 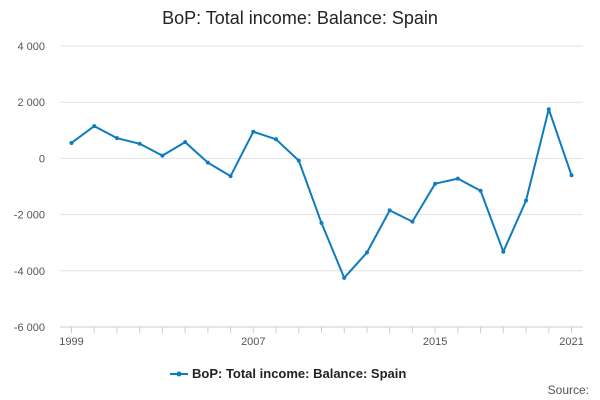 What do you see at coordinates (568, 390) in the screenshot?
I see `source-label: Source:` at bounding box center [568, 390].